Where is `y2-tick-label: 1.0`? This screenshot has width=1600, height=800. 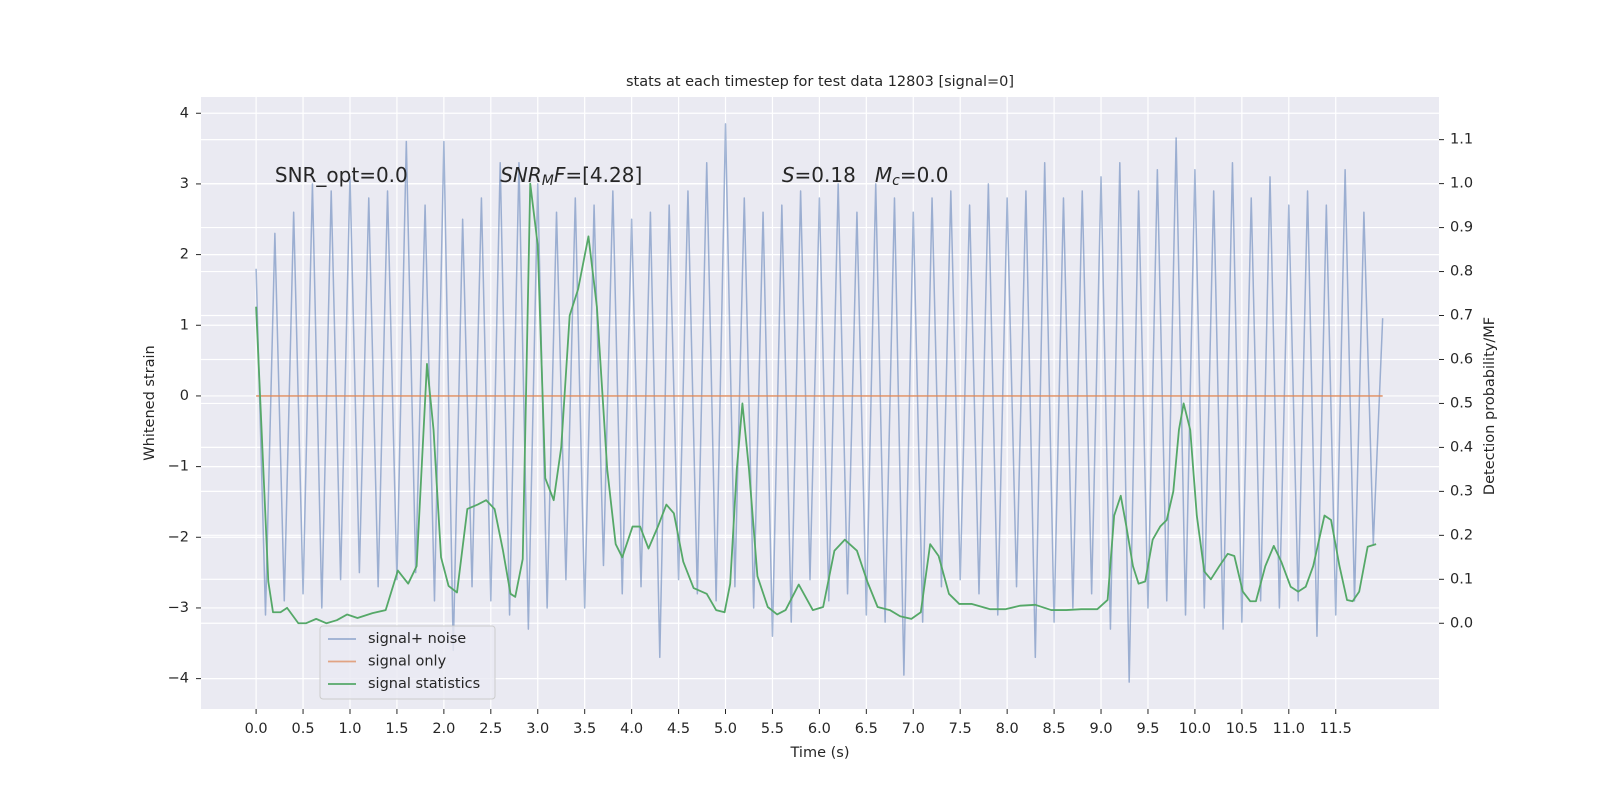
y2-tick-label: 1.0 is located at coordinates (1461, 184).